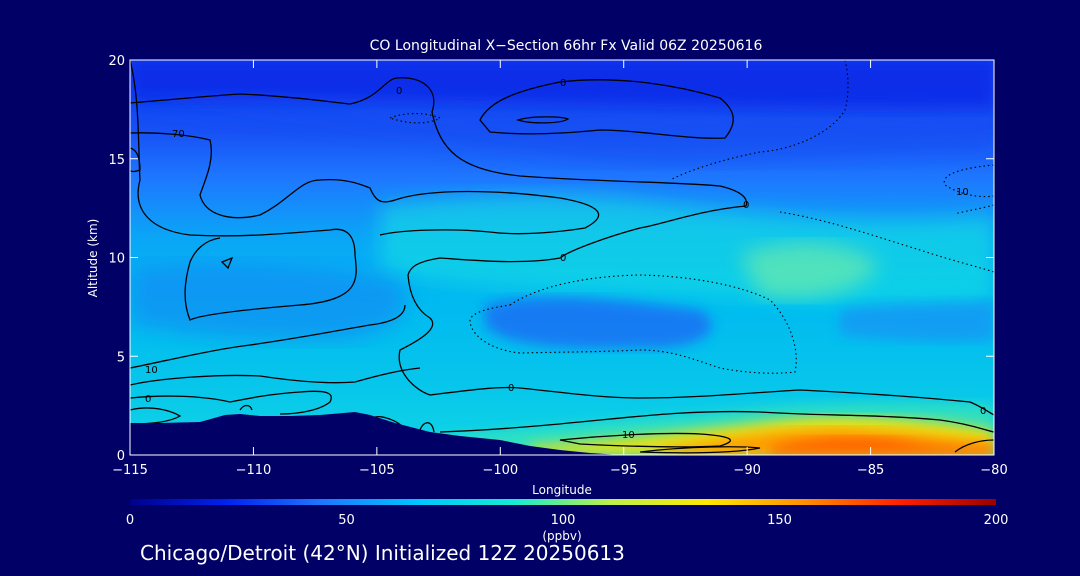  I want to click on y-tick-label: 0, so click(121, 456).